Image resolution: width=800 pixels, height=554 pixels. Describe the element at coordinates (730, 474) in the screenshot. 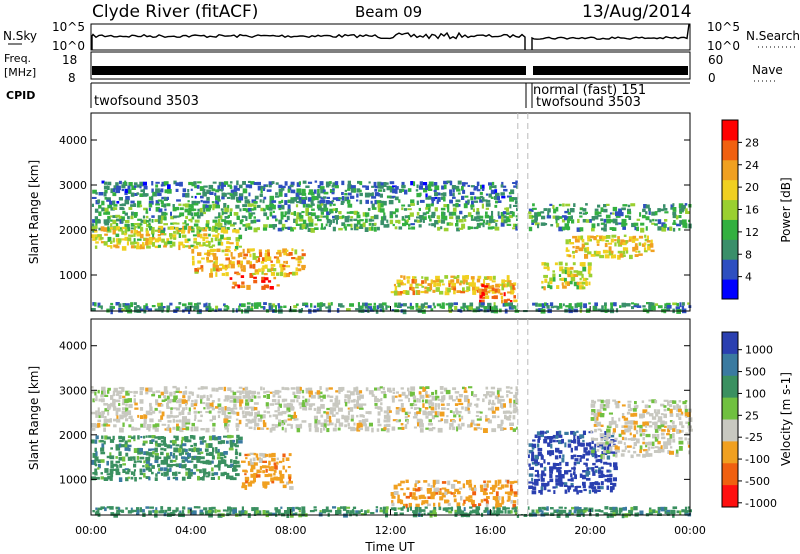

I see `velocity-colorbar-swatch` at that location.